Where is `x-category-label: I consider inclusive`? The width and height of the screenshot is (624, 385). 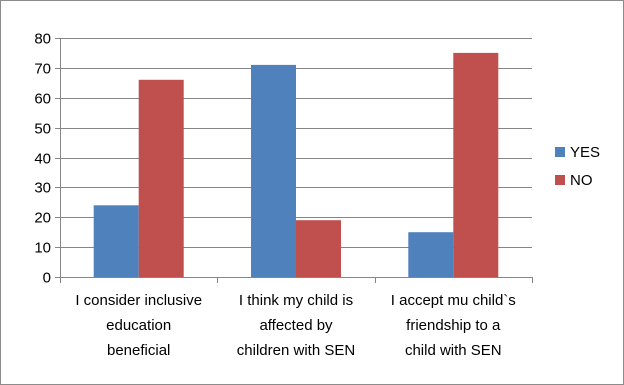 x-category-label: I consider inclusive is located at coordinates (138, 300).